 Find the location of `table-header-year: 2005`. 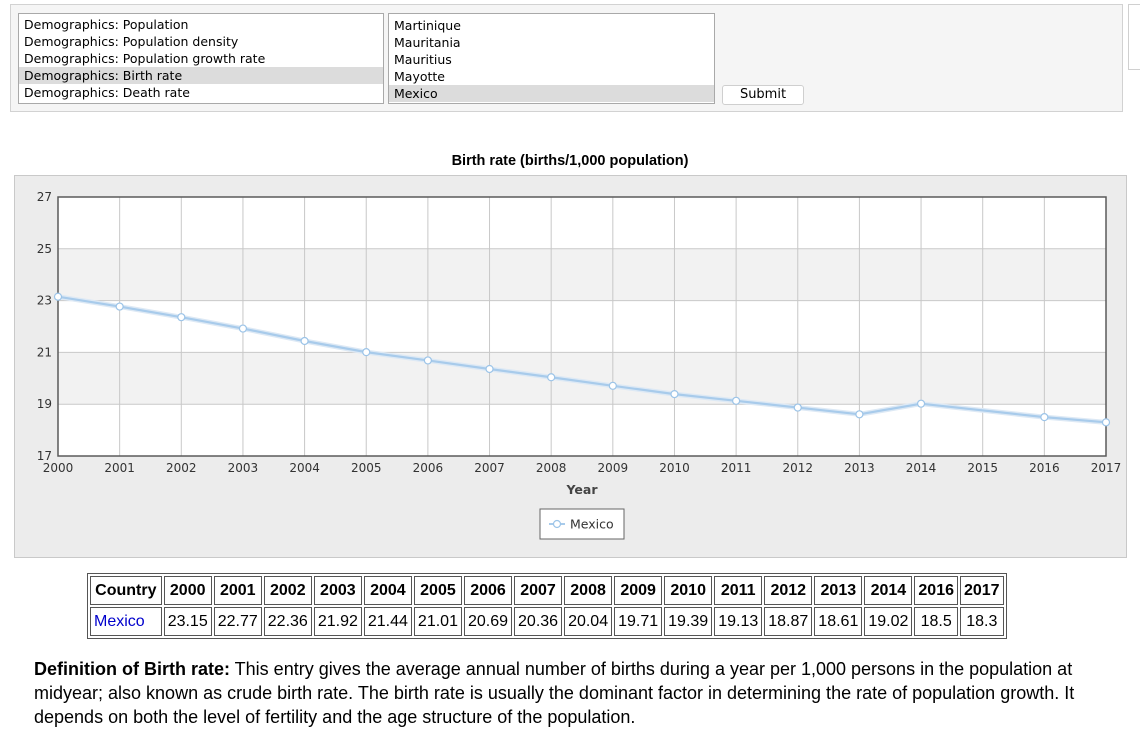

table-header-year: 2005 is located at coordinates (437, 590).